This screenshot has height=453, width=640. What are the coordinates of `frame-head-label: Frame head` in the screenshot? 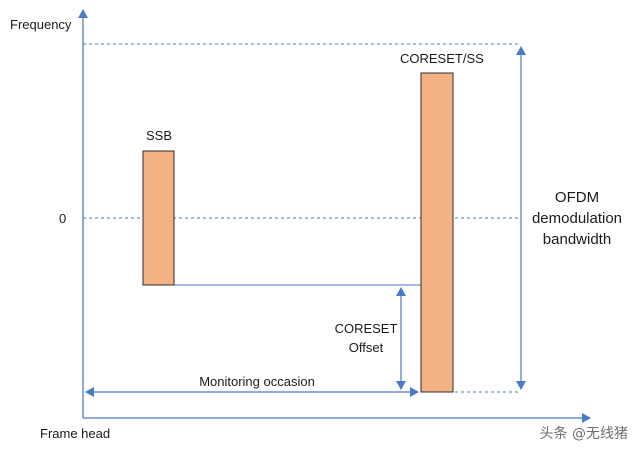 It's located at (75, 433).